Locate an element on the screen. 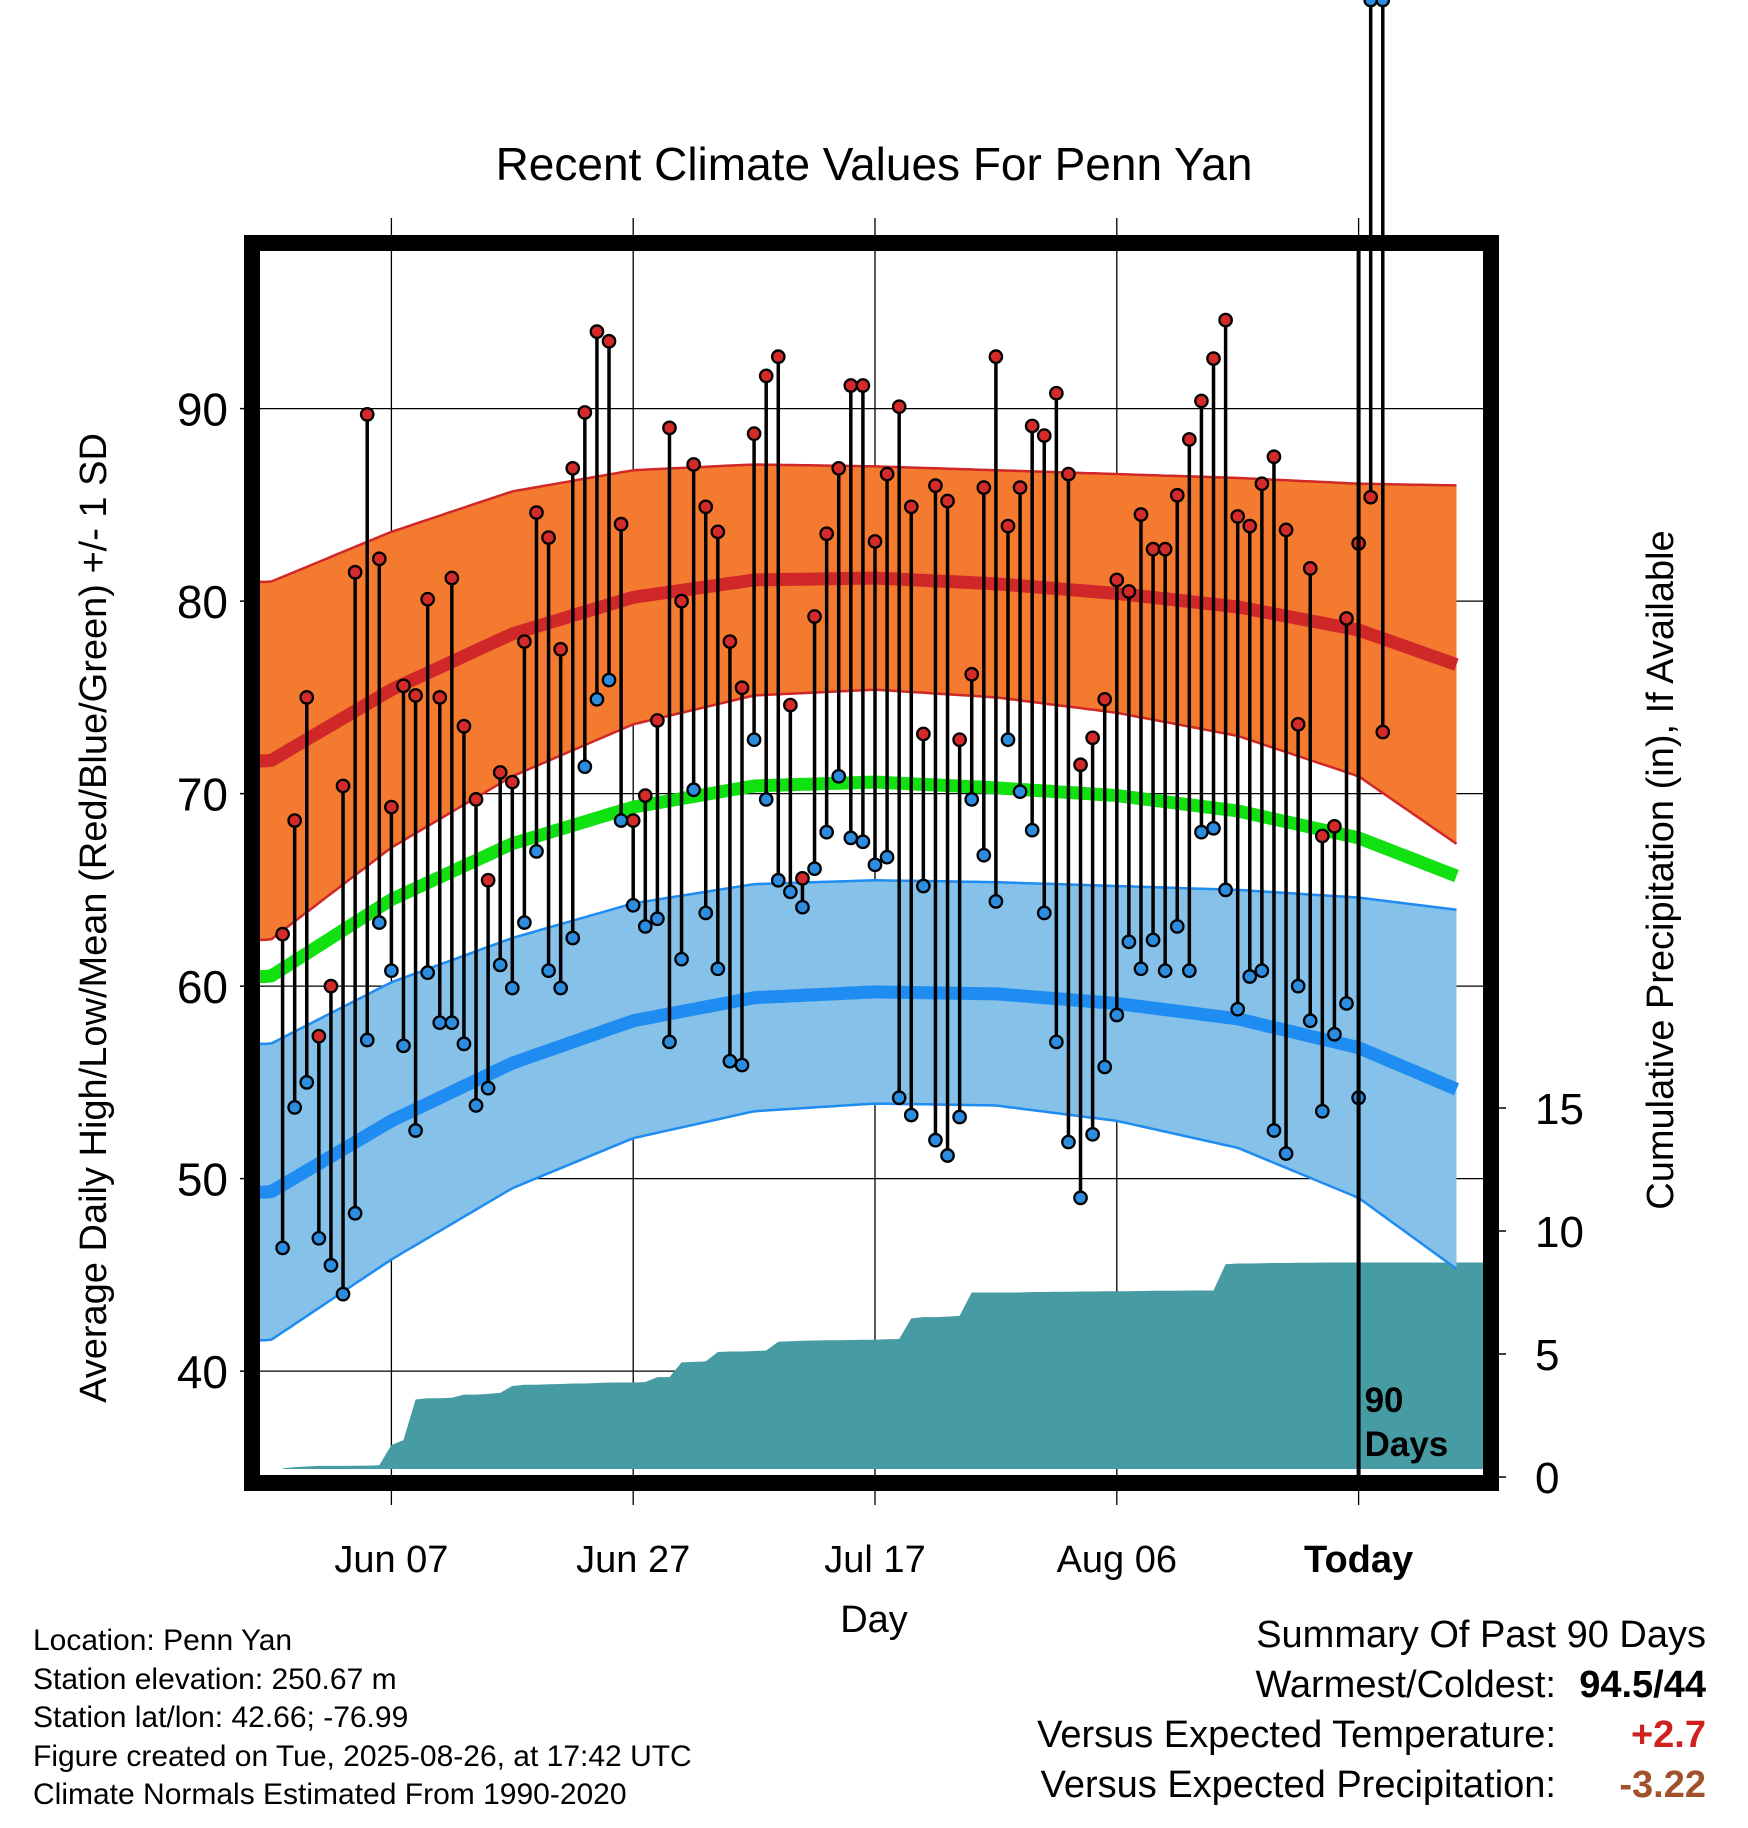 The width and height of the screenshot is (1748, 1828). high-mean-line is located at coordinates (859, 669).